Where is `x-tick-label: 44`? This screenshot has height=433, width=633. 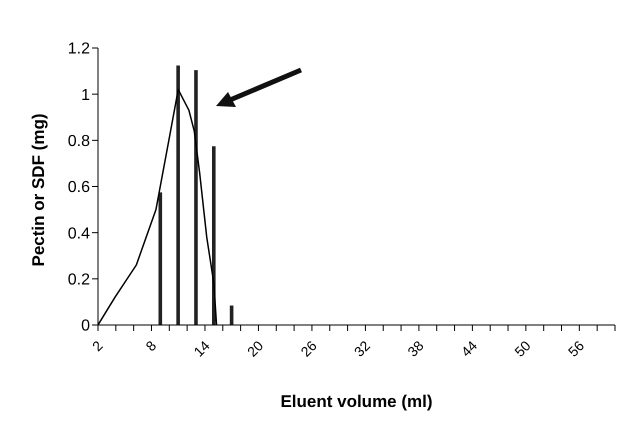
x-tick-label: 44 is located at coordinates (469, 348).